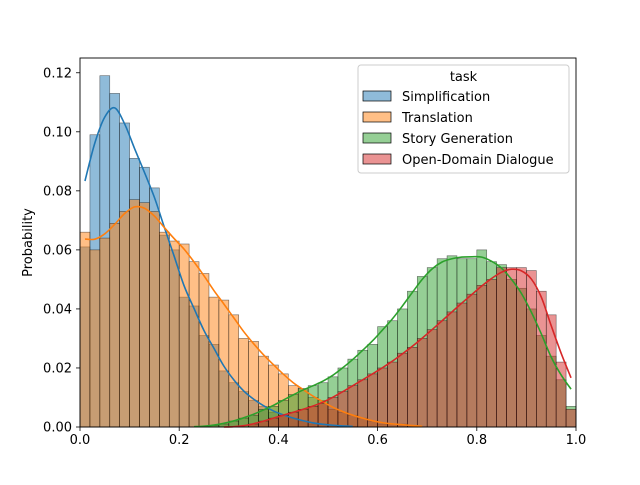 The width and height of the screenshot is (640, 485). What do you see at coordinates (57, 191) in the screenshot?
I see `y-tick-label: 0.08` at bounding box center [57, 191].